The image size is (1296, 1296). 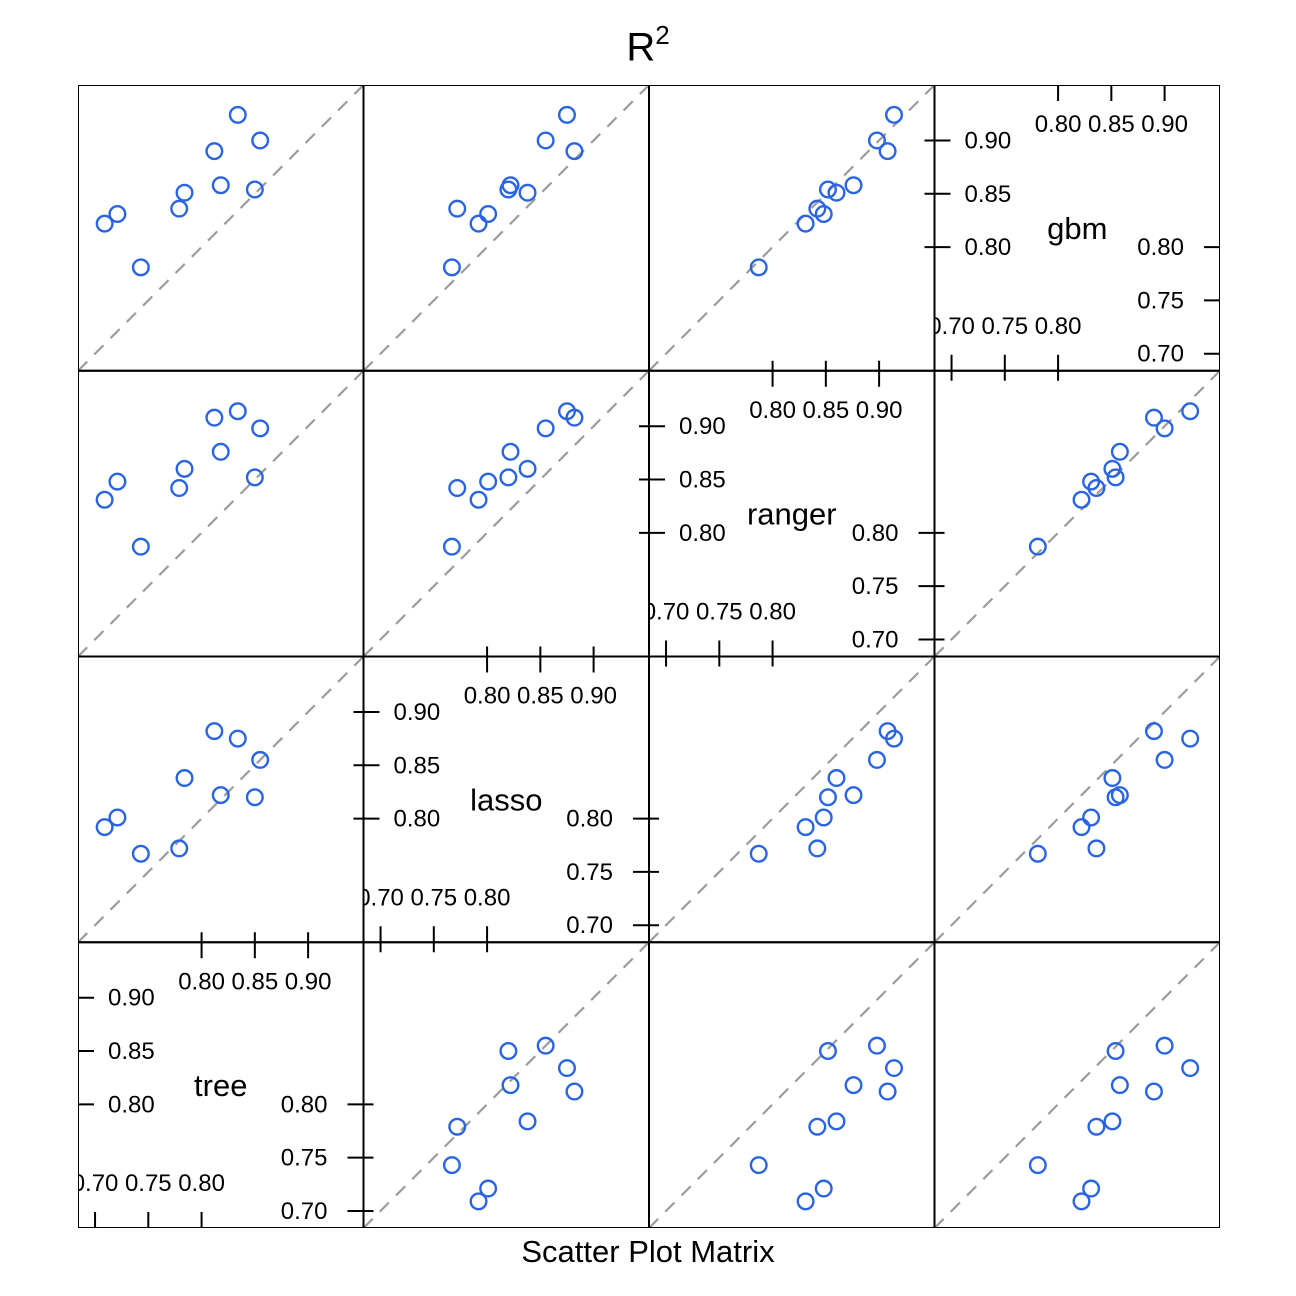 I want to click on panel-ranger-vs-gbm, so click(x=1076, y=513).